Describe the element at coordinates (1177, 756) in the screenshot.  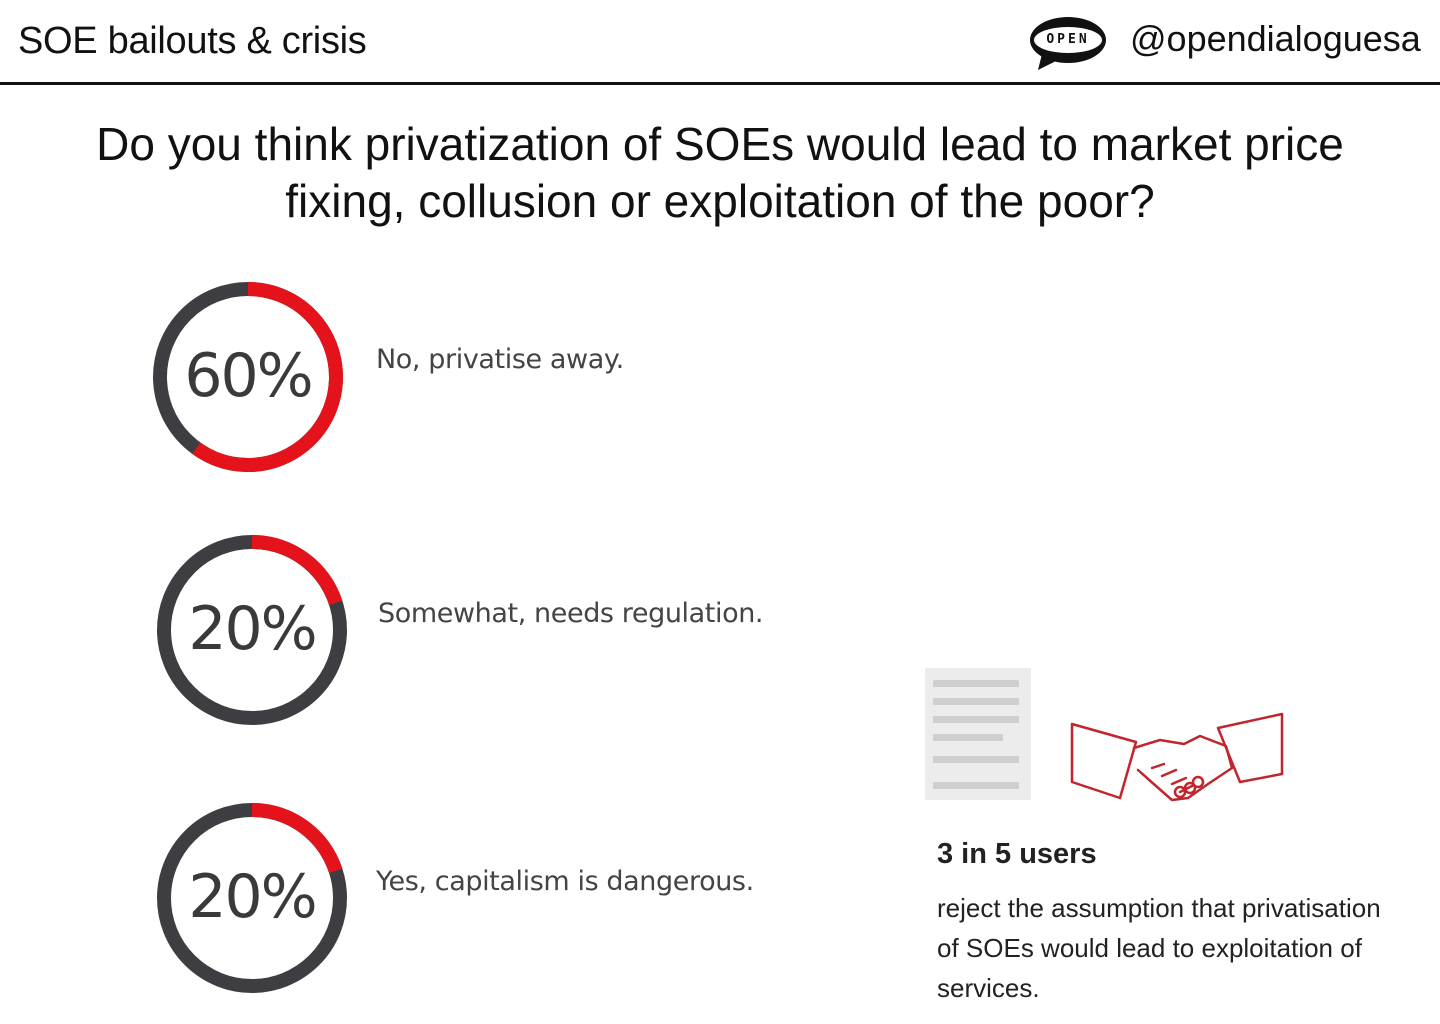
I see `handshake-icon` at that location.